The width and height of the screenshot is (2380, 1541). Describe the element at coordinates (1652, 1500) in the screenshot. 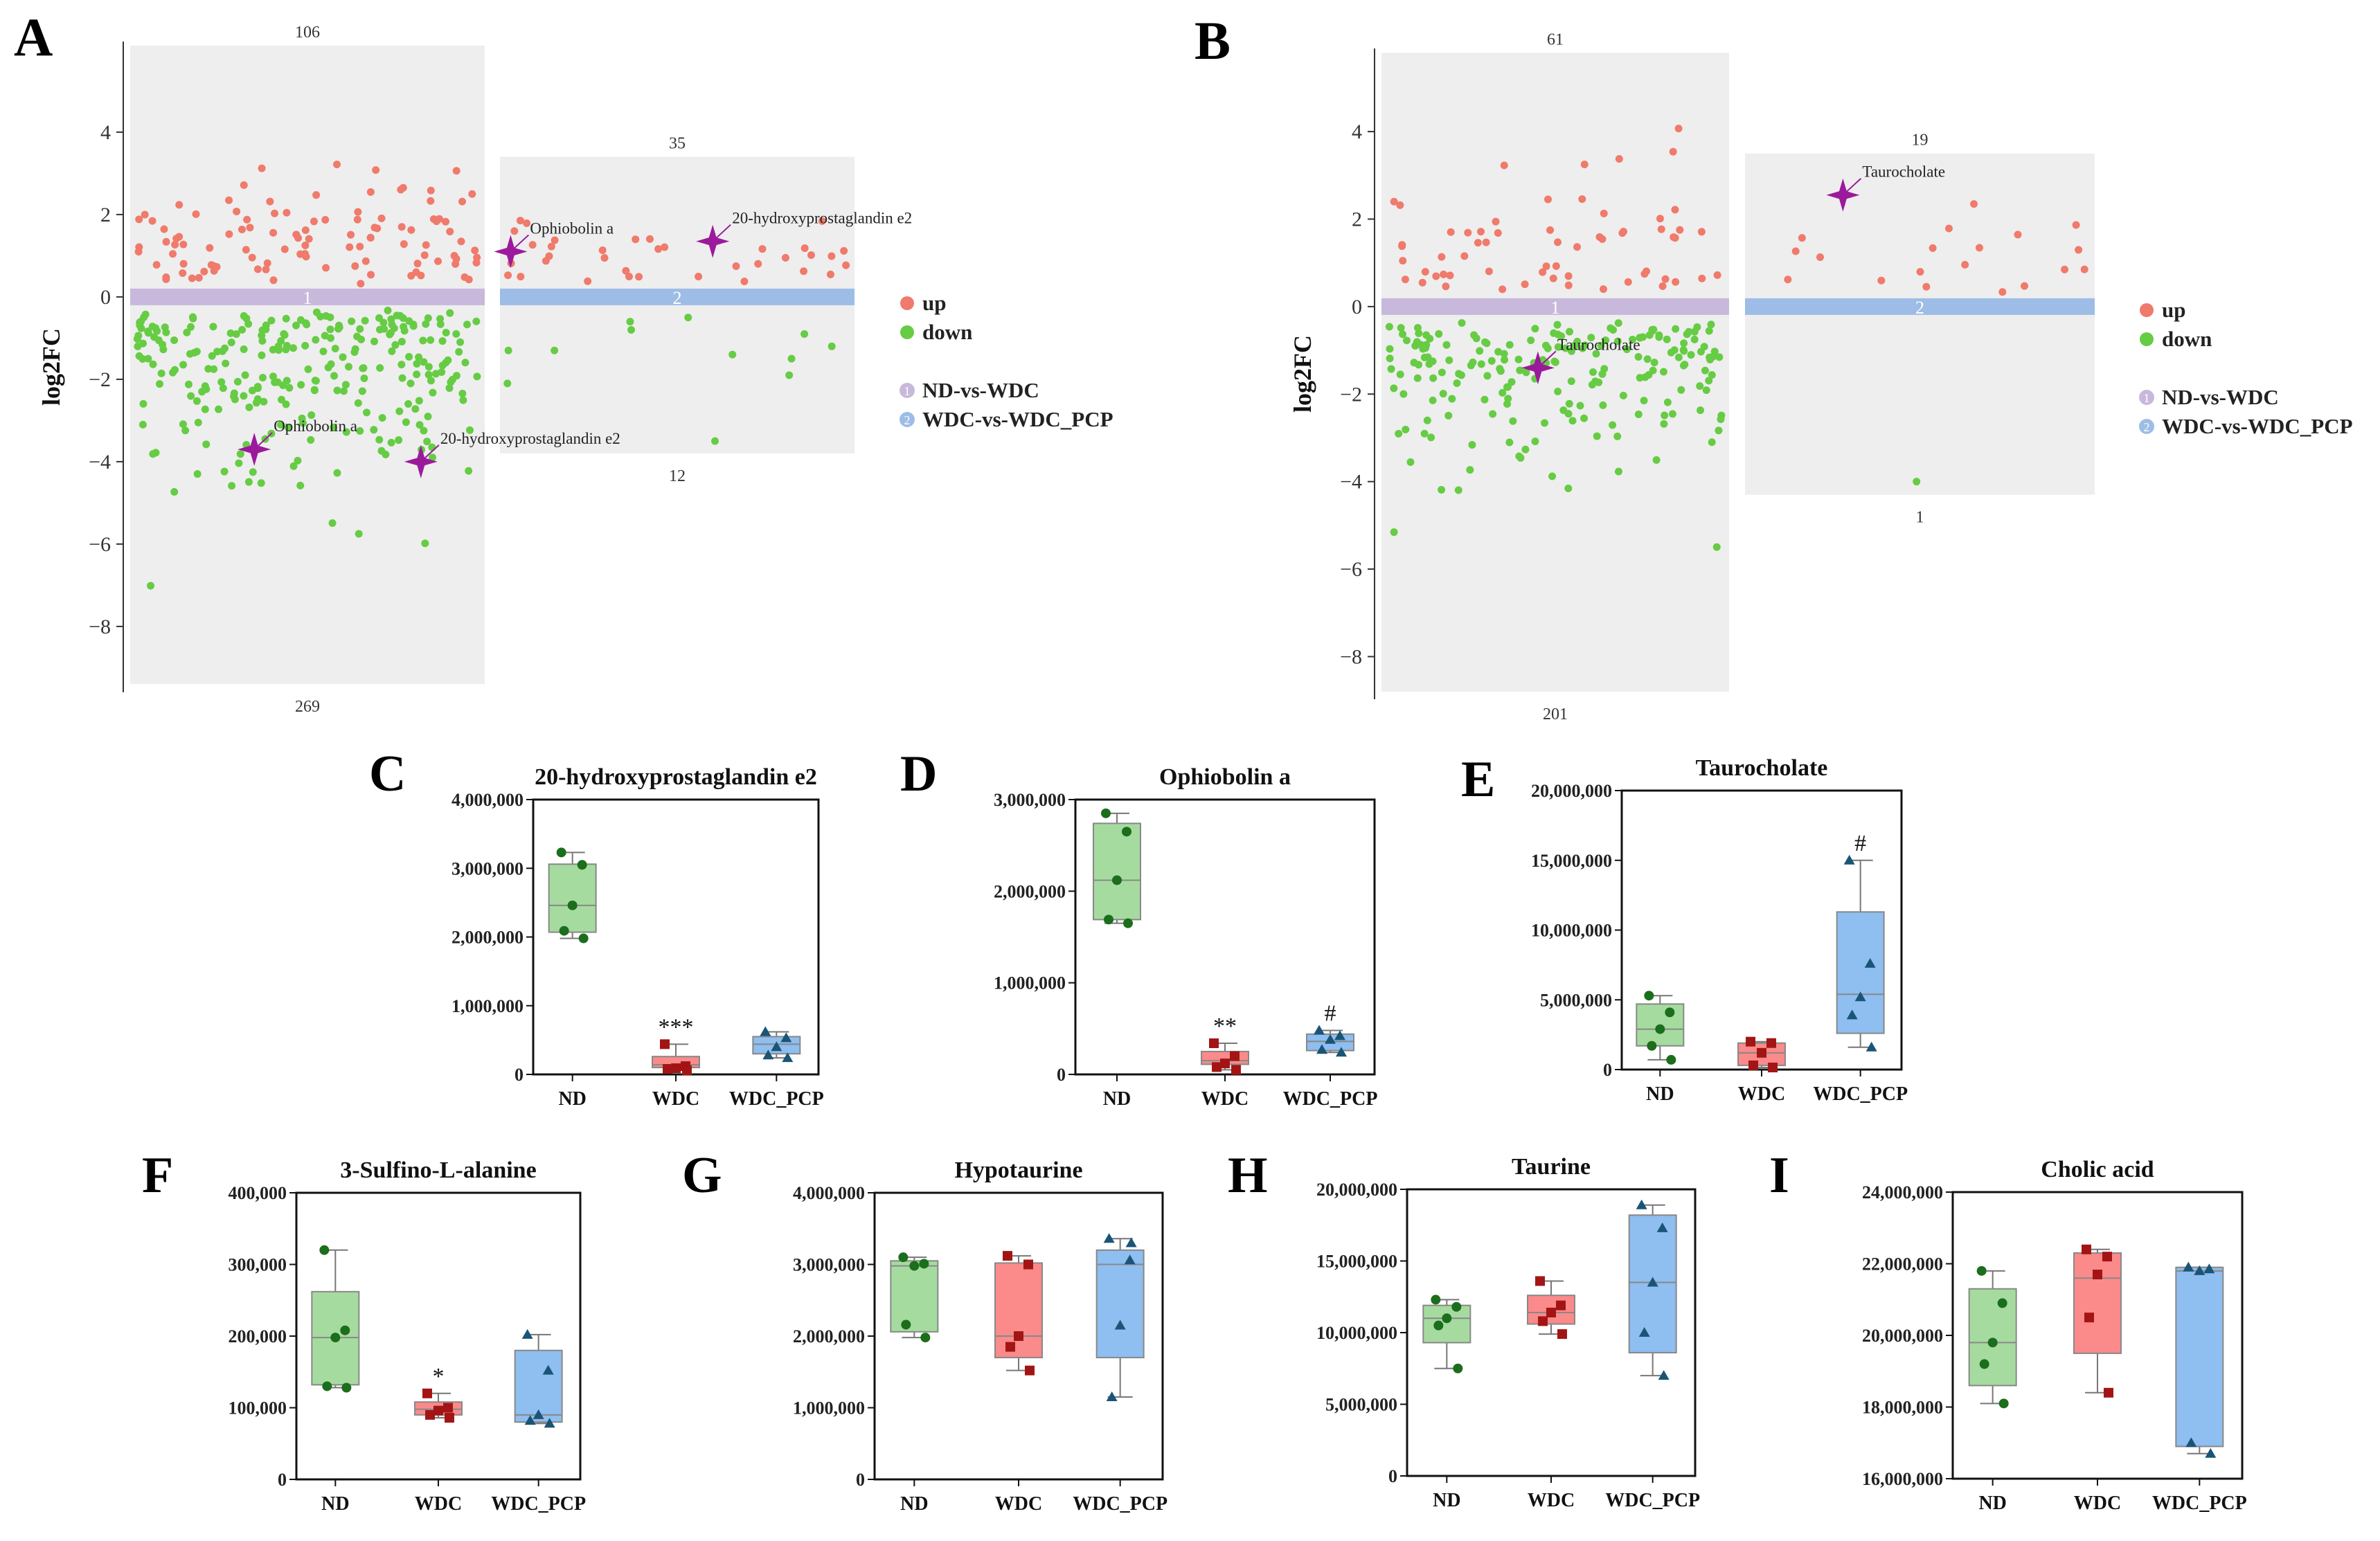

I see `x-tick-label: WDC_PCP` at that location.